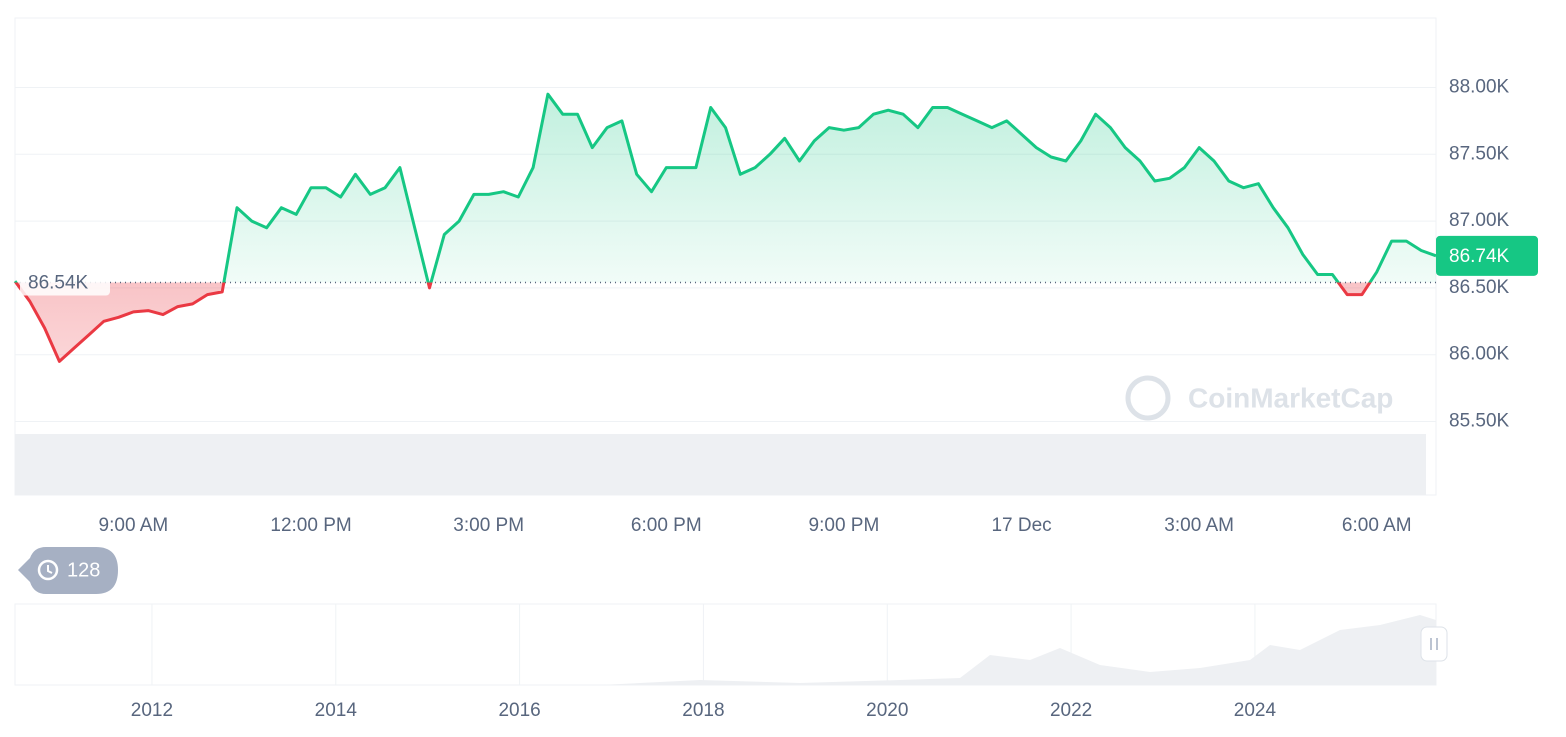 This screenshot has height=737, width=1566. I want to click on watermark-text: CoinMarketCap, so click(1290, 397).